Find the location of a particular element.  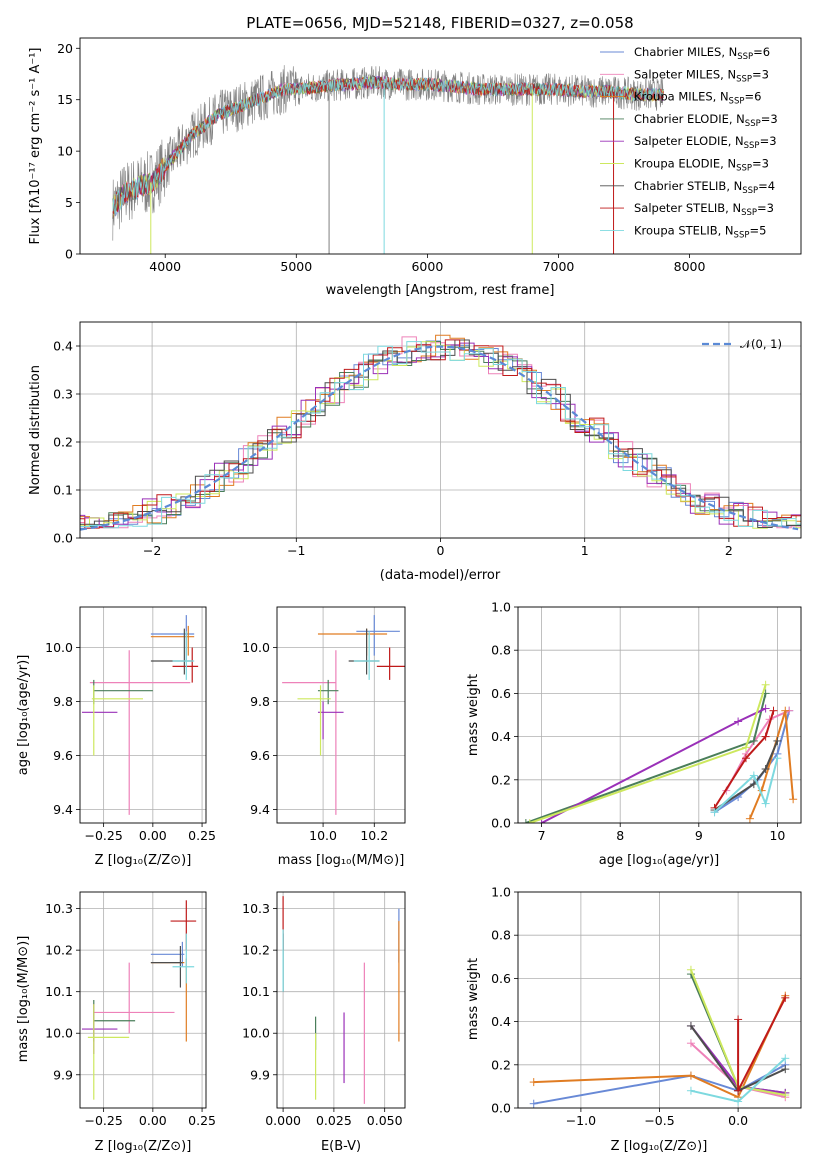

y-tick-label: 10.2 is located at coordinates (59, 950).